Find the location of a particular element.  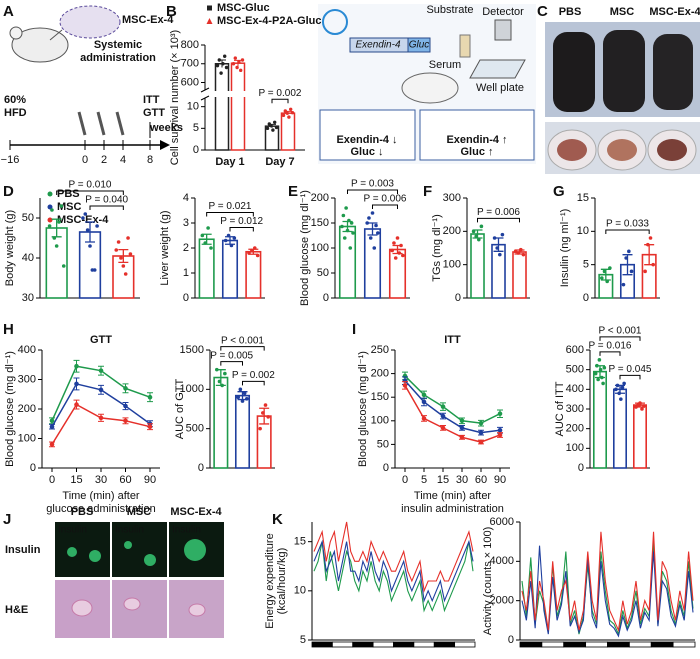

panel-j-images is located at coordinates (139, 580).